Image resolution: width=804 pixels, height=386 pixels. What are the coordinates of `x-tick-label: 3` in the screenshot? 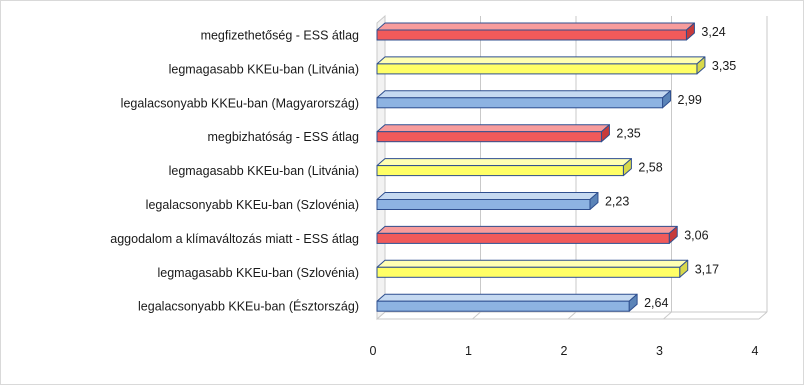 It's located at (659, 351).